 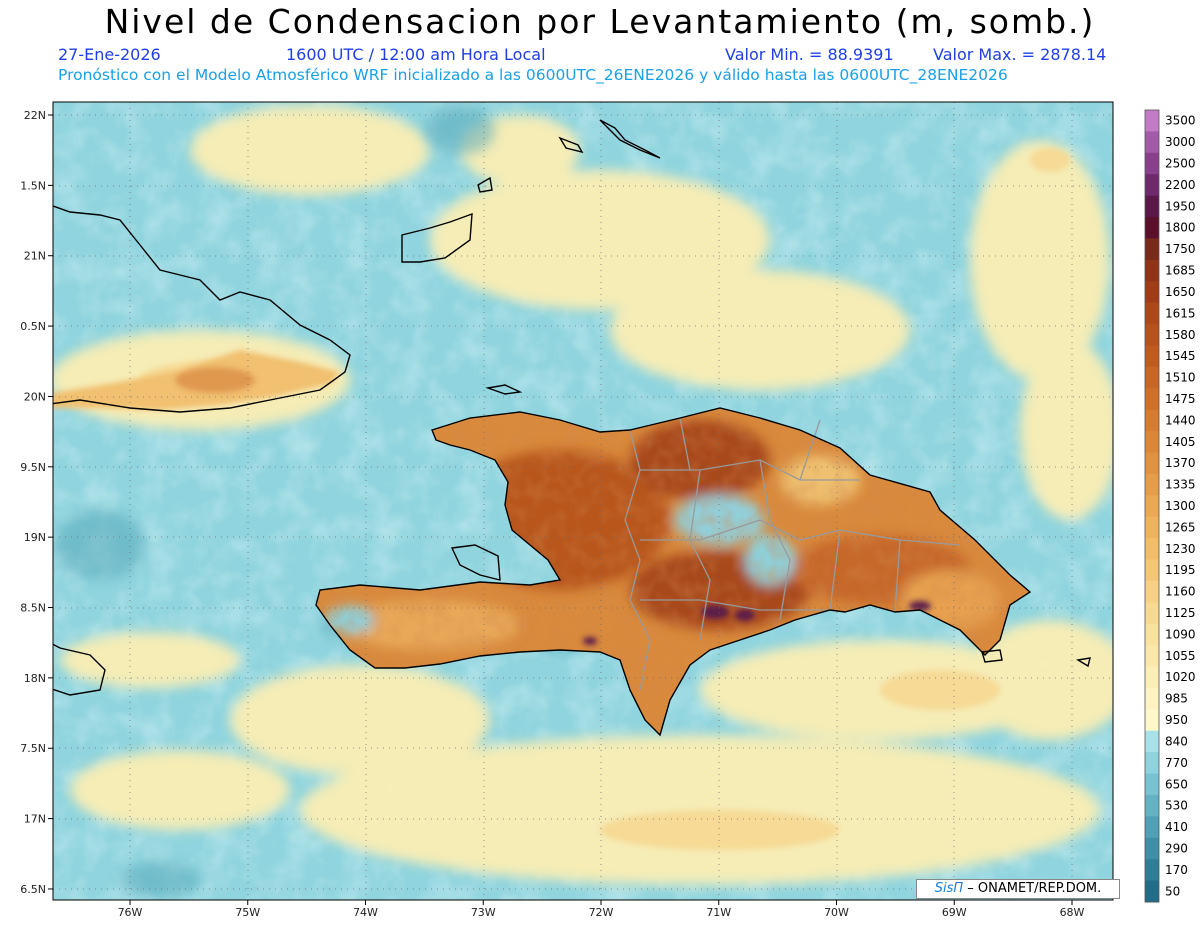 I want to click on colorbar-label: 1020, so click(x=1180, y=677).